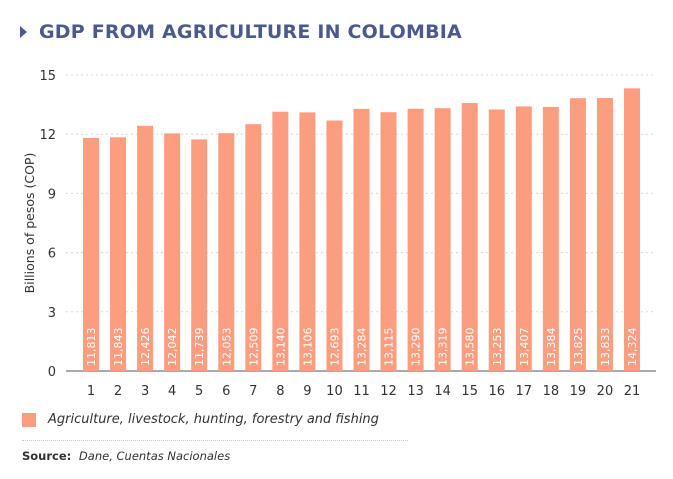 Image resolution: width=673 pixels, height=479 pixels. I want to click on data-label: 13,580, so click(470, 347).